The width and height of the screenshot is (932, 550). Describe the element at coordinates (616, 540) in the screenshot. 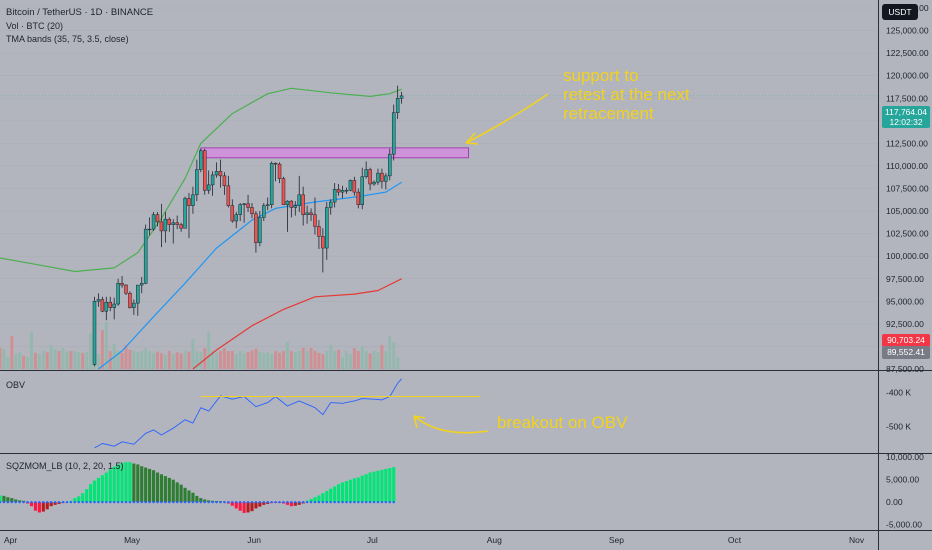

I see `time-axis-label: Sep` at that location.